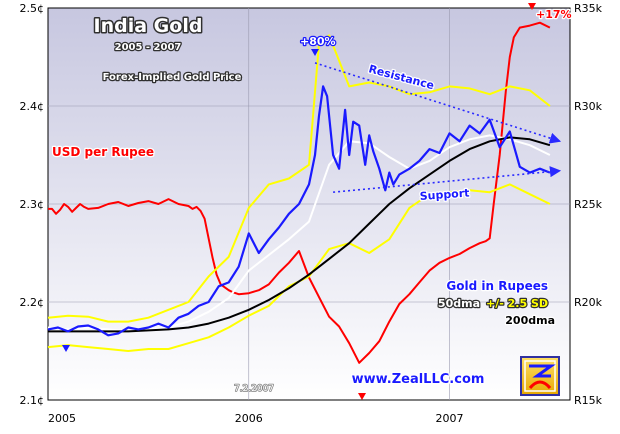 This screenshot has height=434, width=620. What do you see at coordinates (148, 26) in the screenshot?
I see `chart-title: India Gold` at bounding box center [148, 26].